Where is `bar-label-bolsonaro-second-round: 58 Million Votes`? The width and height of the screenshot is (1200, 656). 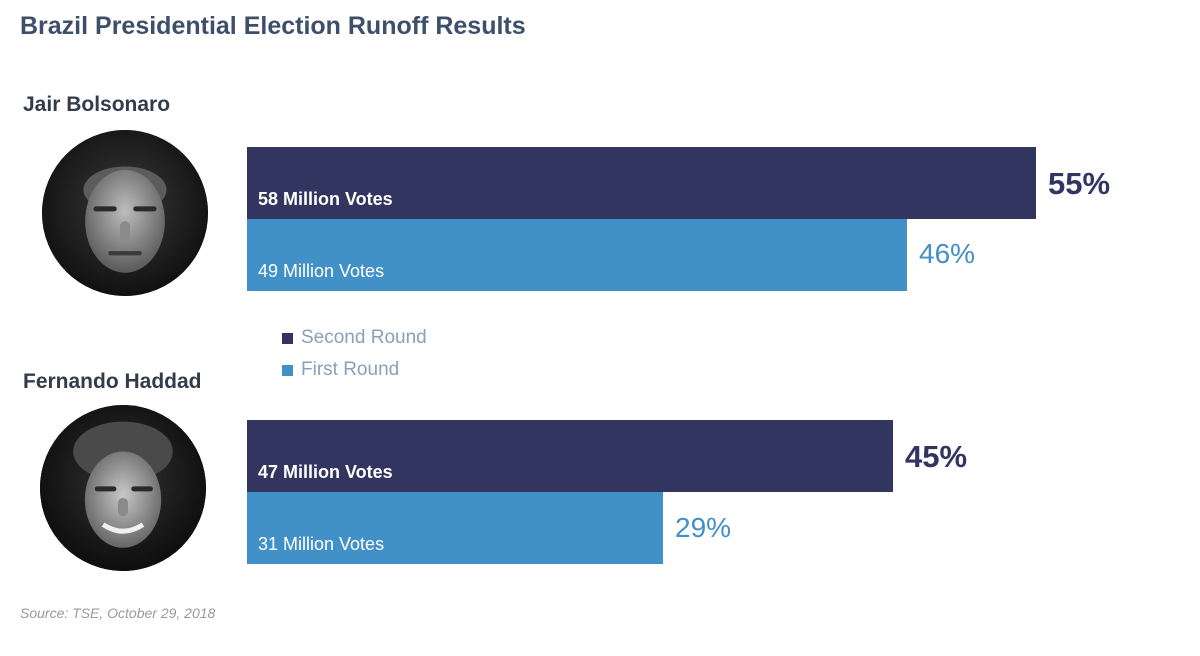 bar-label-bolsonaro-second-round: 58 Million Votes is located at coordinates (325, 199).